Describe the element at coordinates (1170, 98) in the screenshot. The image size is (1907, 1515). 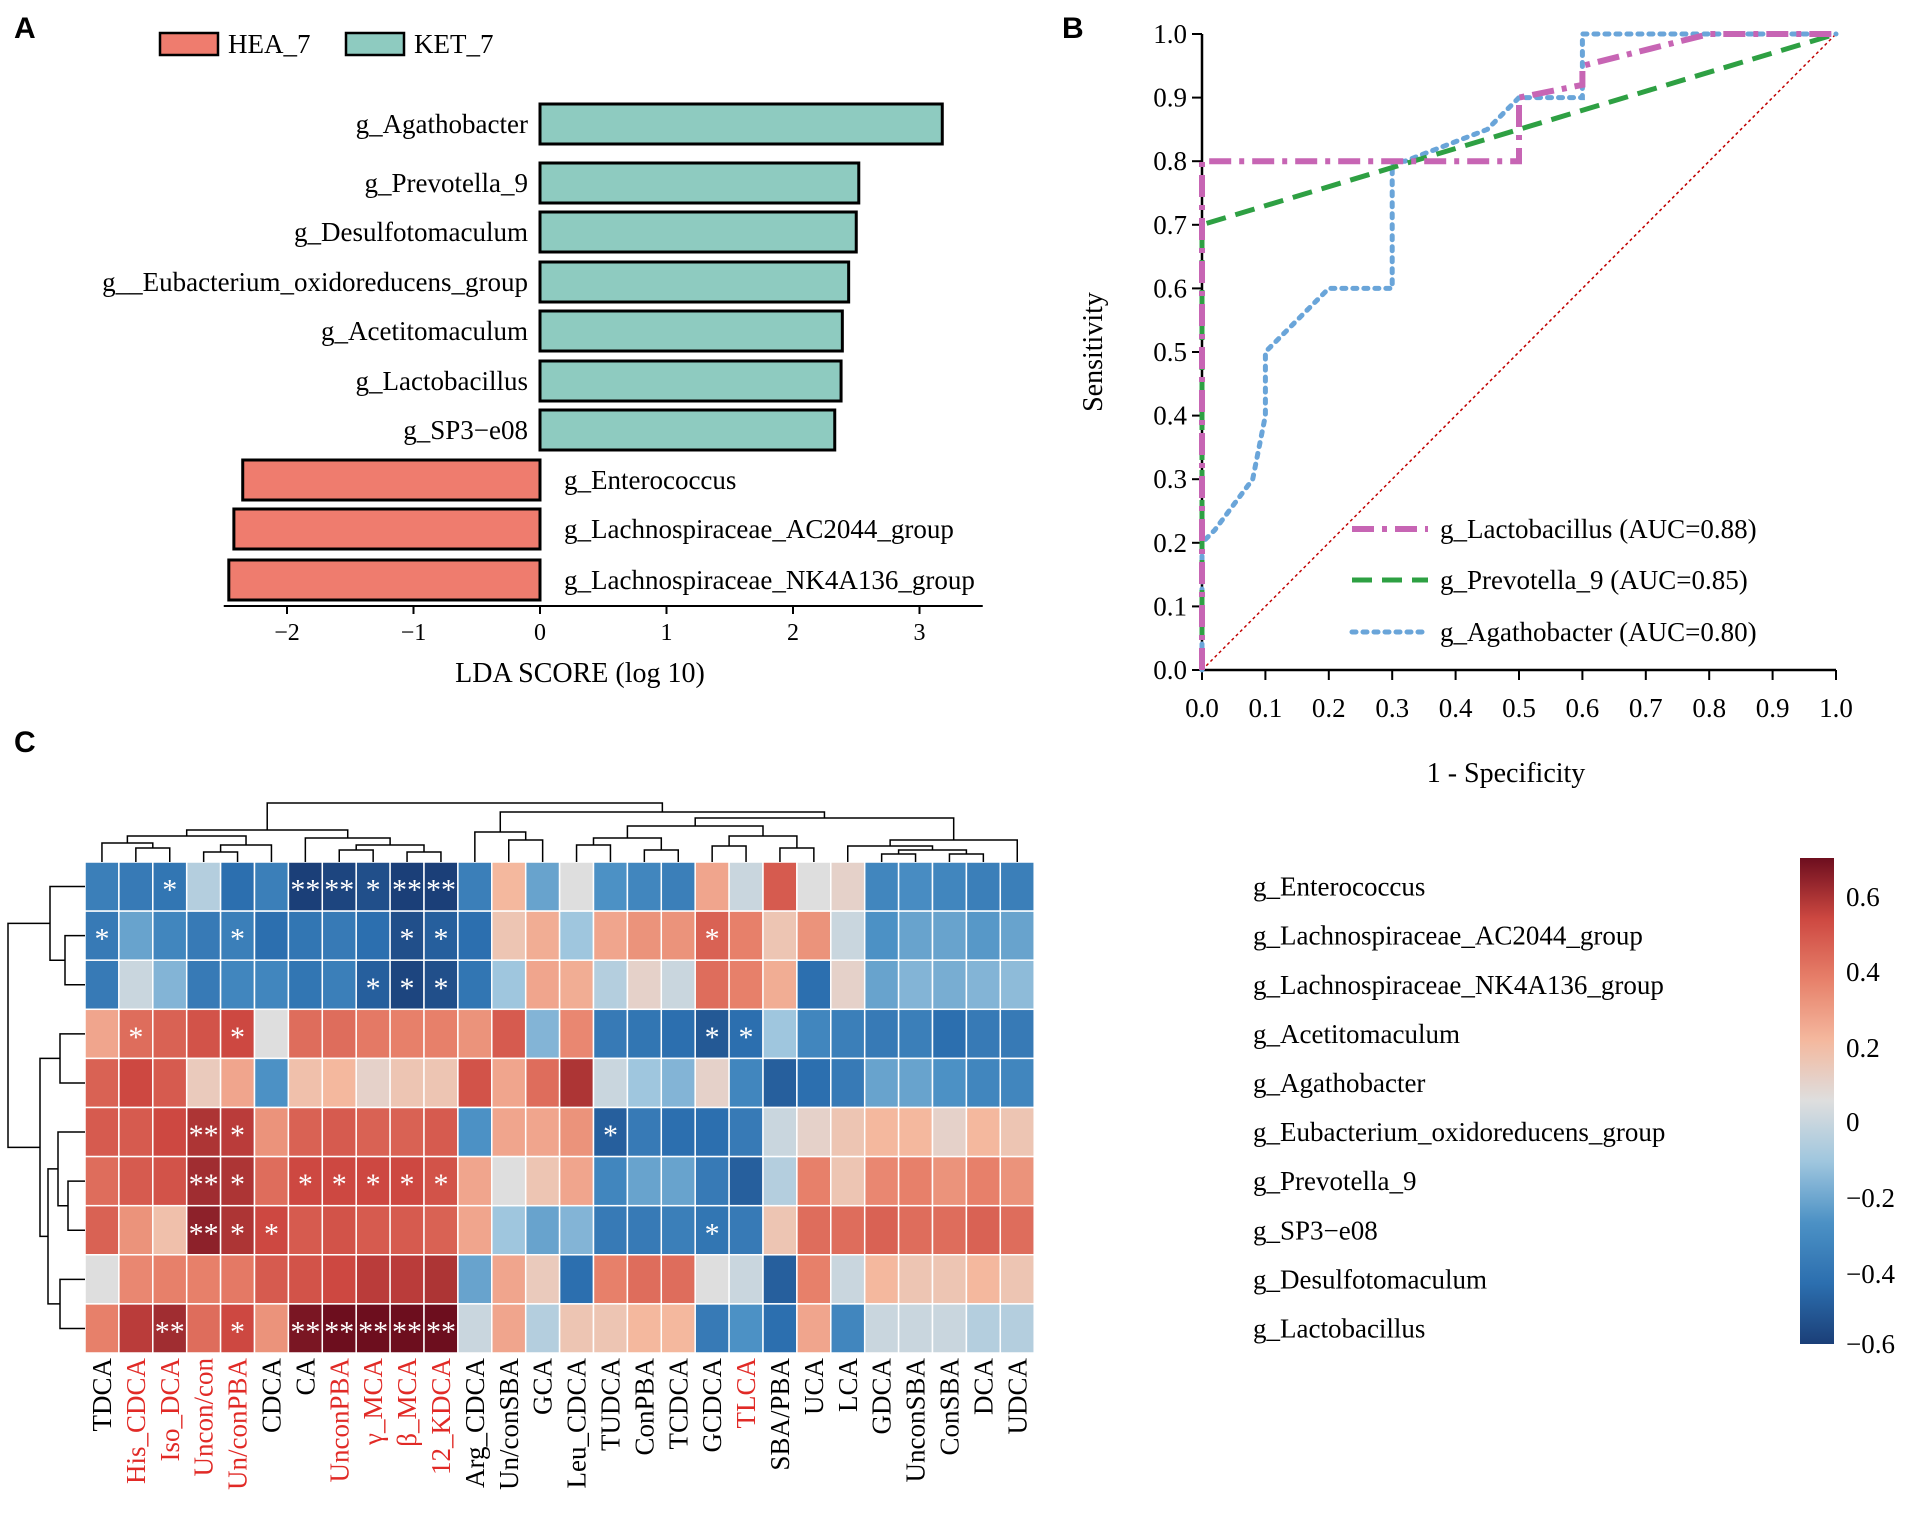
I see `roc-y-tick-label: 0.9` at that location.